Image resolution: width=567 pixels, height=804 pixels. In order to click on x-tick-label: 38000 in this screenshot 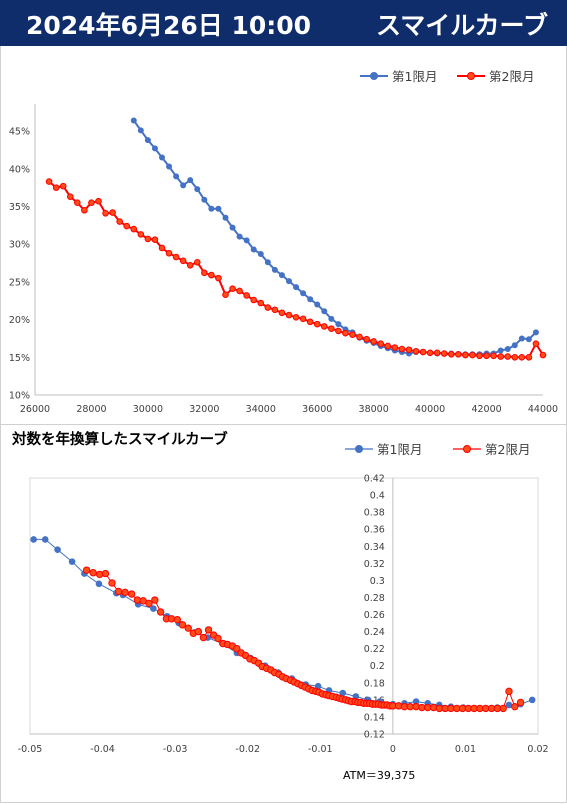, I will do `click(374, 409)`.